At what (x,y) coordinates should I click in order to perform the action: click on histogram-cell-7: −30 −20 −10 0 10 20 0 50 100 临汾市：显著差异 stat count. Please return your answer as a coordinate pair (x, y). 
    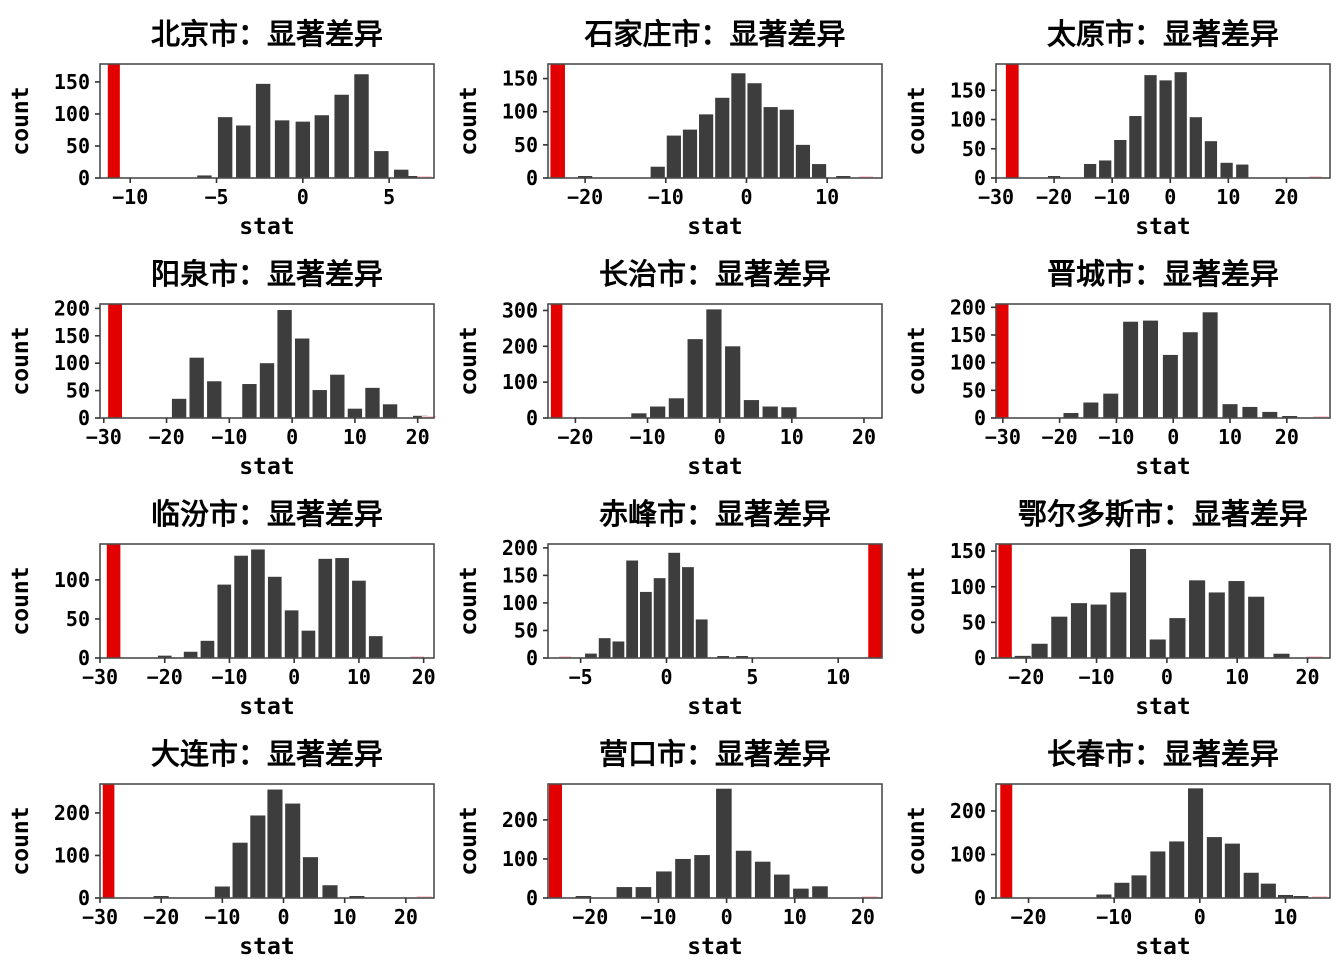
    Looking at the image, I should click on (224, 600).